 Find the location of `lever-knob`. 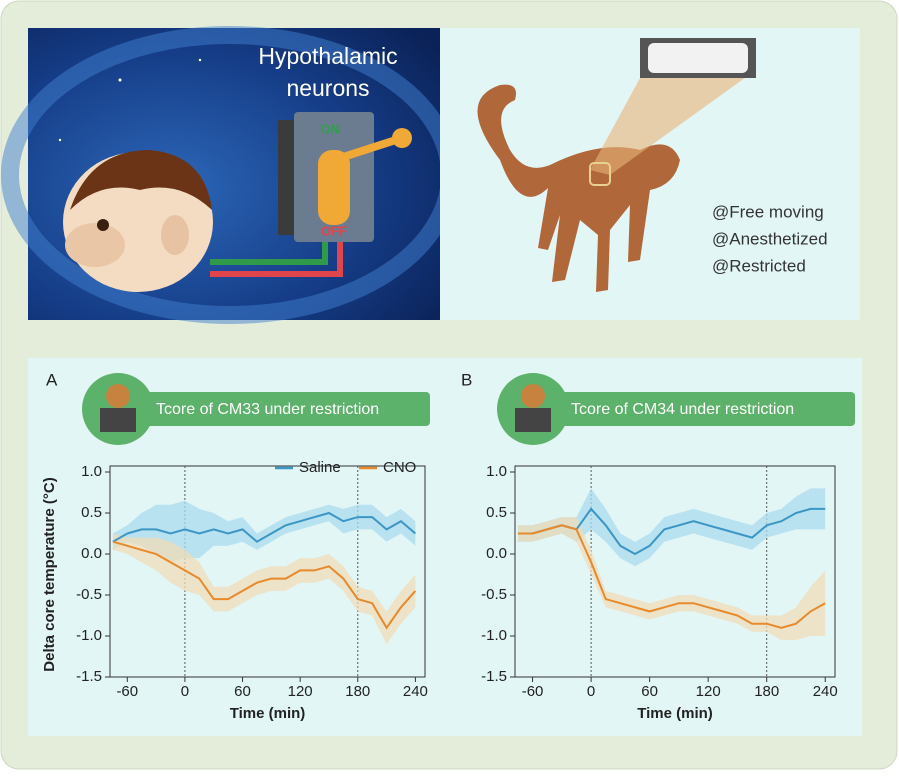

lever-knob is located at coordinates (402, 138).